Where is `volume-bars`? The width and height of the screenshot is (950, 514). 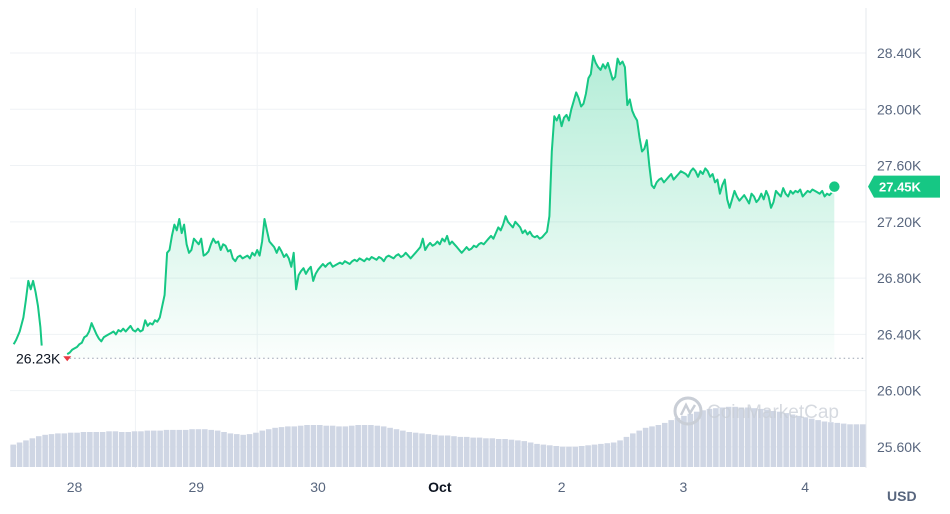 volume-bars is located at coordinates (438, 436).